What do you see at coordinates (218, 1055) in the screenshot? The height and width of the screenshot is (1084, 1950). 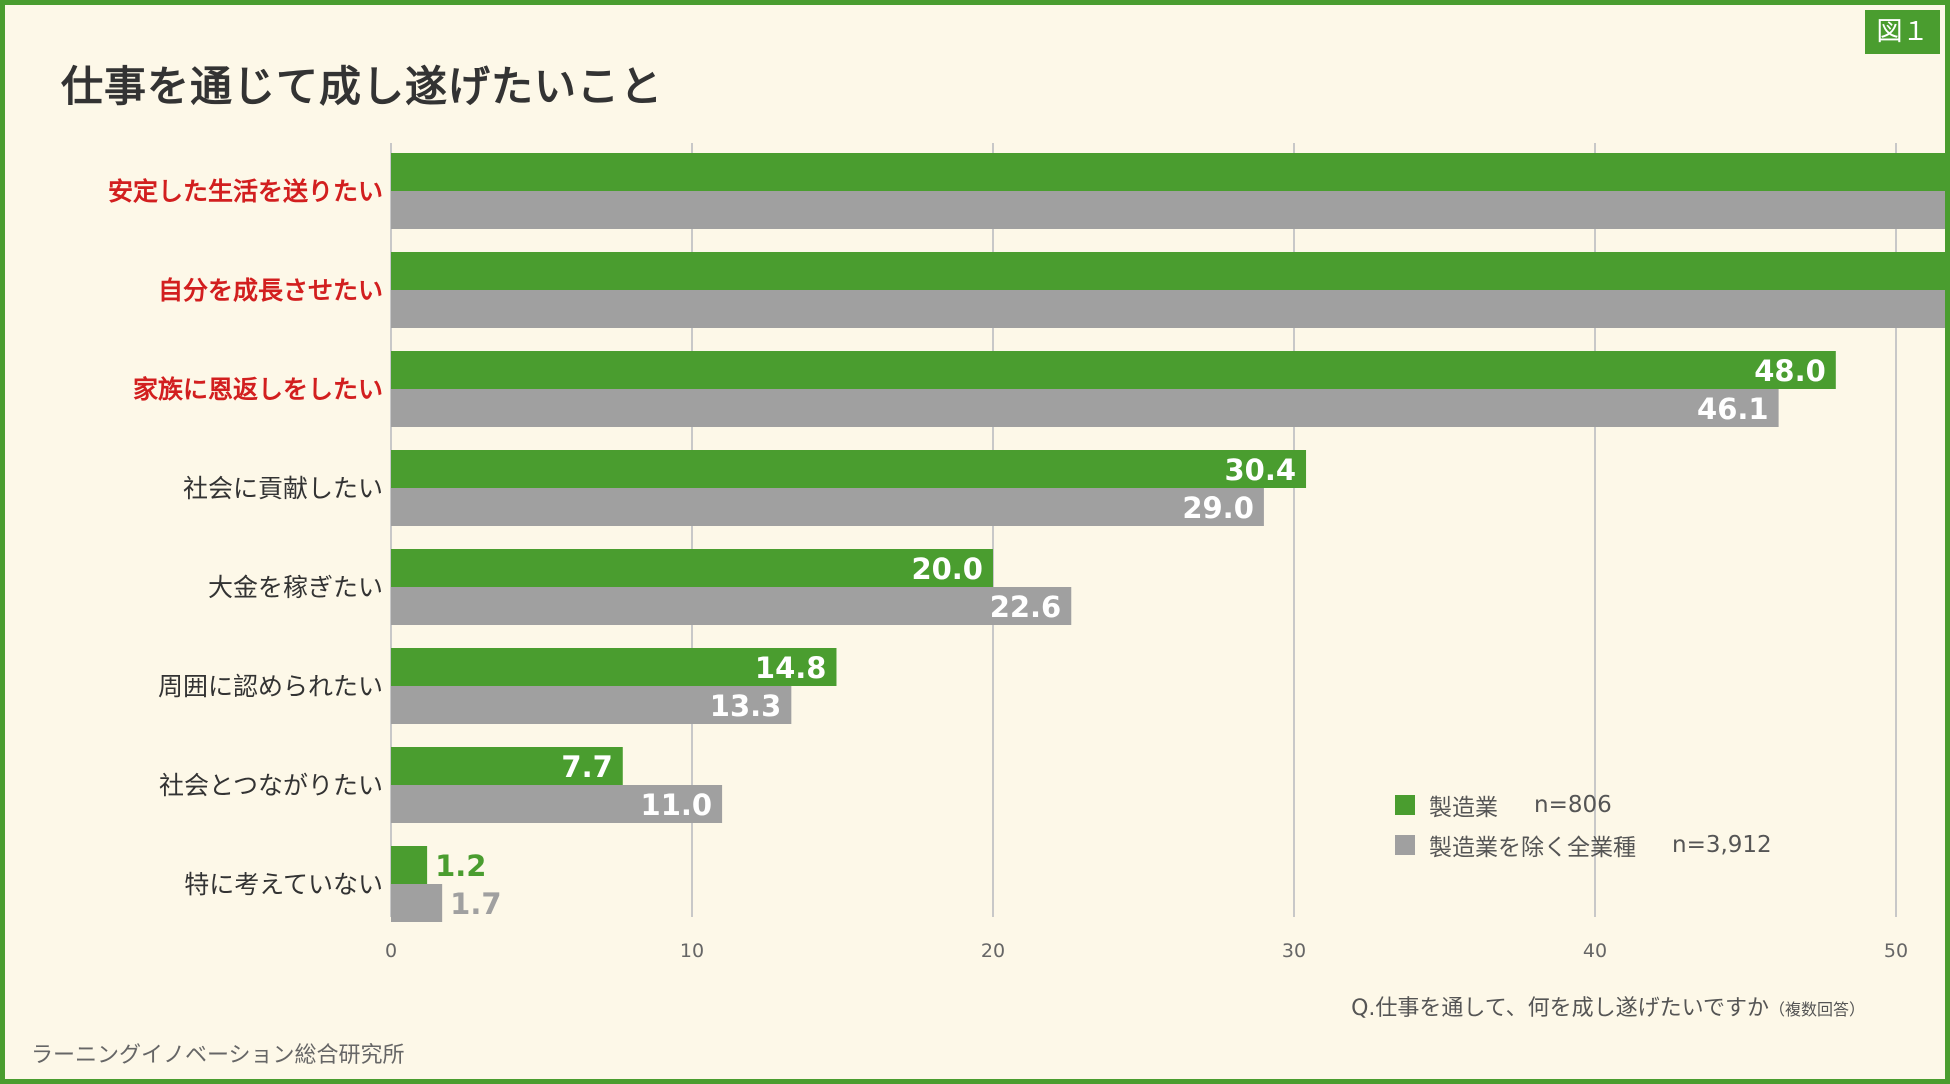 I see `source-credit: ラーニングイノベーション総合研究所` at bounding box center [218, 1055].